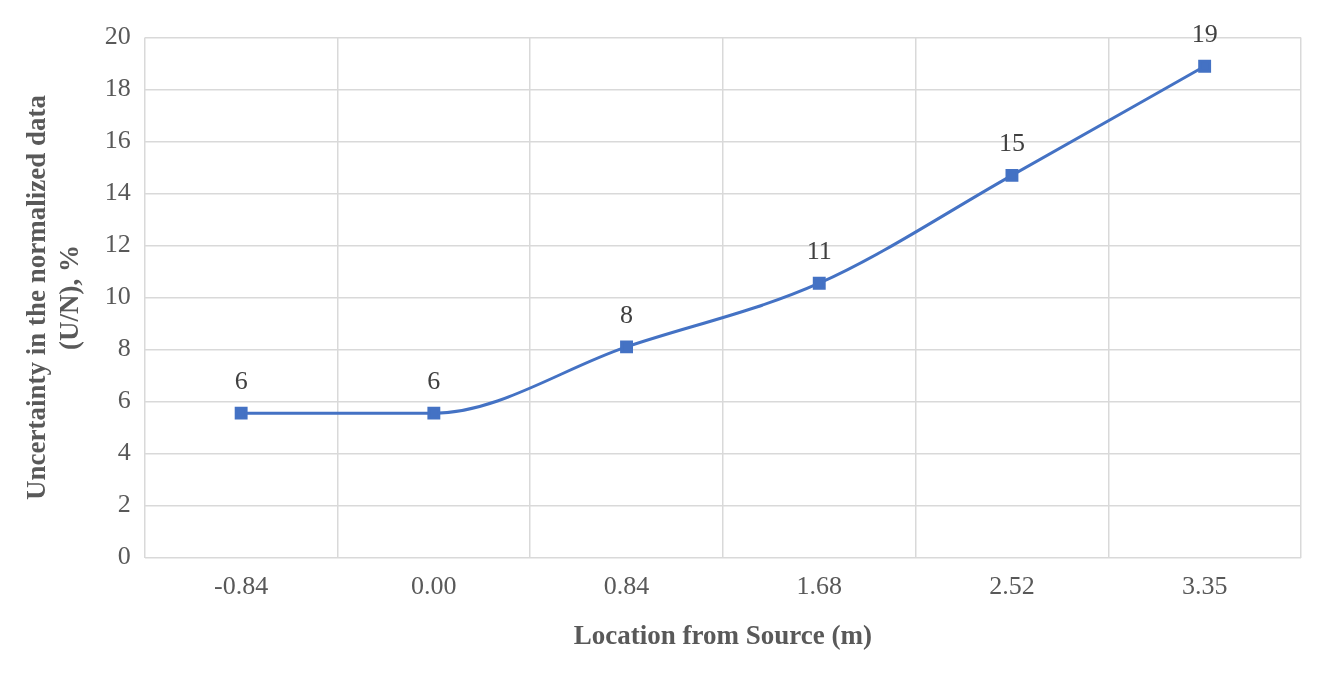  I want to click on data-label: 8, so click(627, 314).